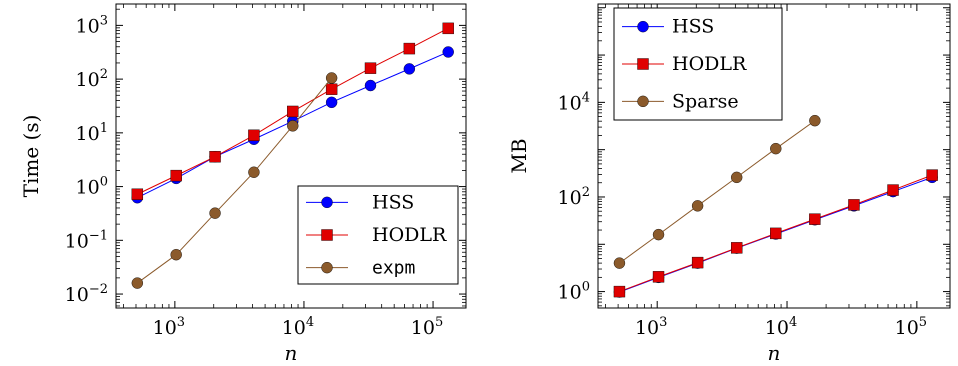 Image resolution: width=958 pixels, height=366 pixels. What do you see at coordinates (393, 268) in the screenshot?
I see `legend-label-expm: expm` at bounding box center [393, 268].